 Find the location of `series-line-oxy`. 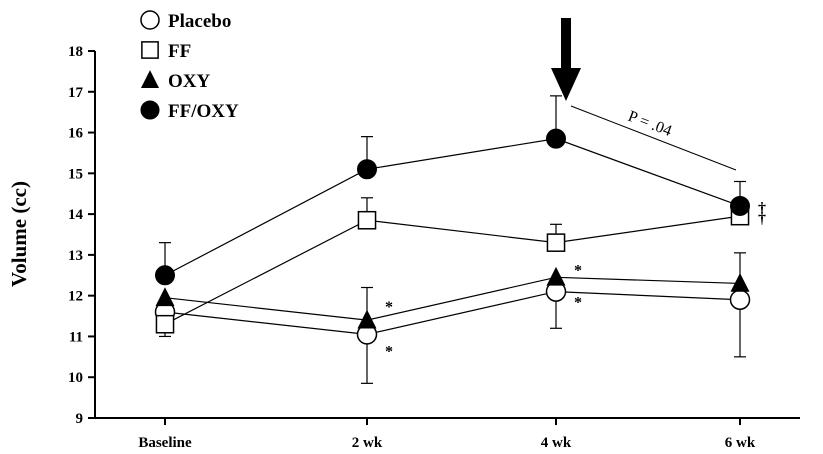

series-line-oxy is located at coordinates (452, 298).